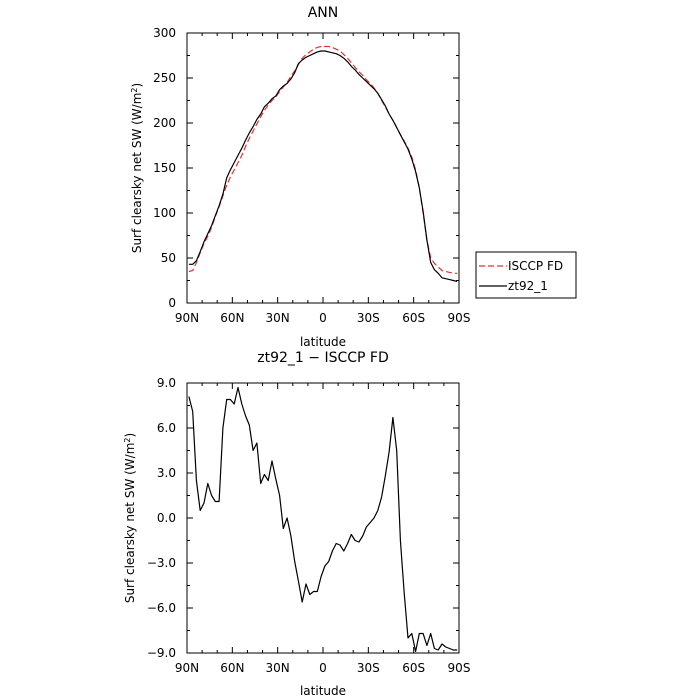  Describe the element at coordinates (164, 33) in the screenshot. I see `top-y-tick-label: 300` at that location.